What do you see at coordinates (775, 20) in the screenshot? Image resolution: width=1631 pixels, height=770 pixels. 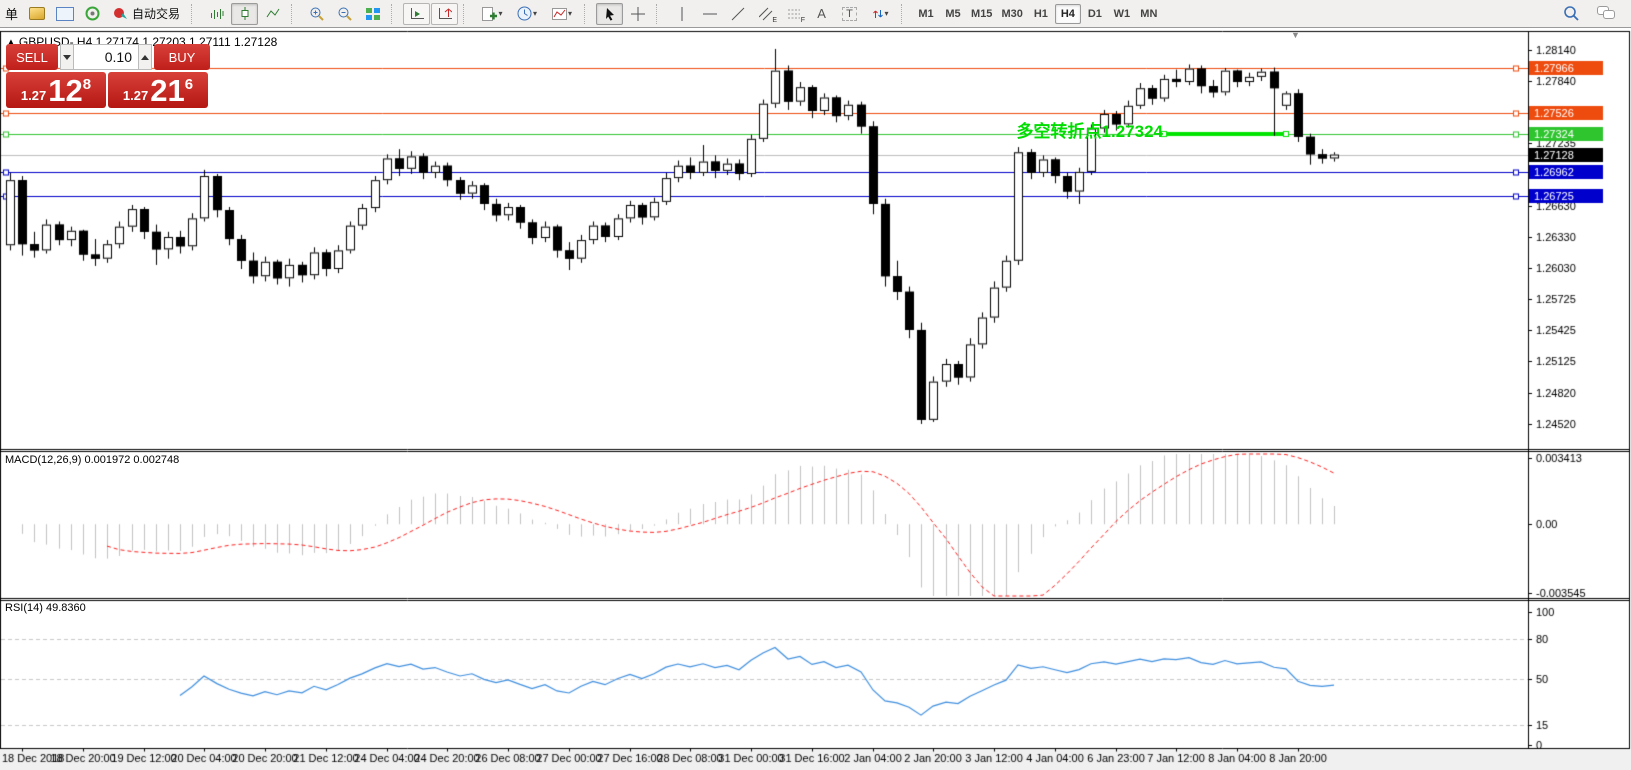 I see `channel-letter: E` at bounding box center [775, 20].